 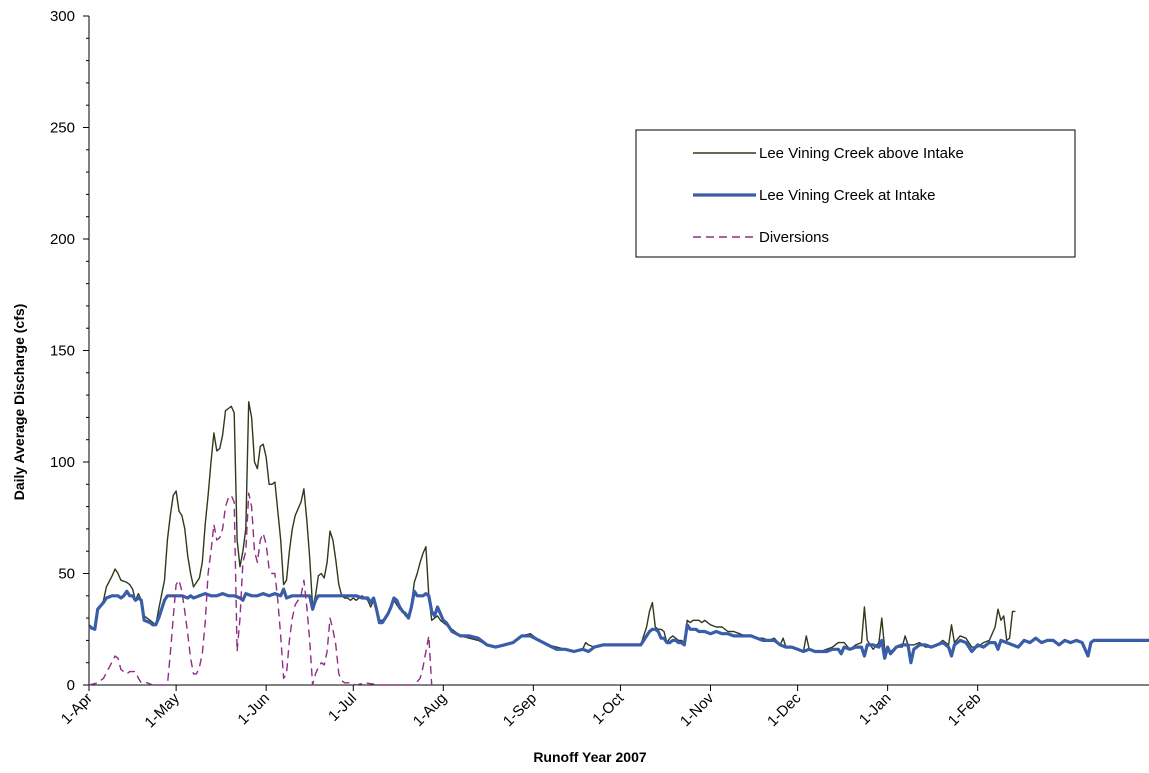 What do you see at coordinates (794, 237) in the screenshot?
I see `legend-label: Diversions` at bounding box center [794, 237].